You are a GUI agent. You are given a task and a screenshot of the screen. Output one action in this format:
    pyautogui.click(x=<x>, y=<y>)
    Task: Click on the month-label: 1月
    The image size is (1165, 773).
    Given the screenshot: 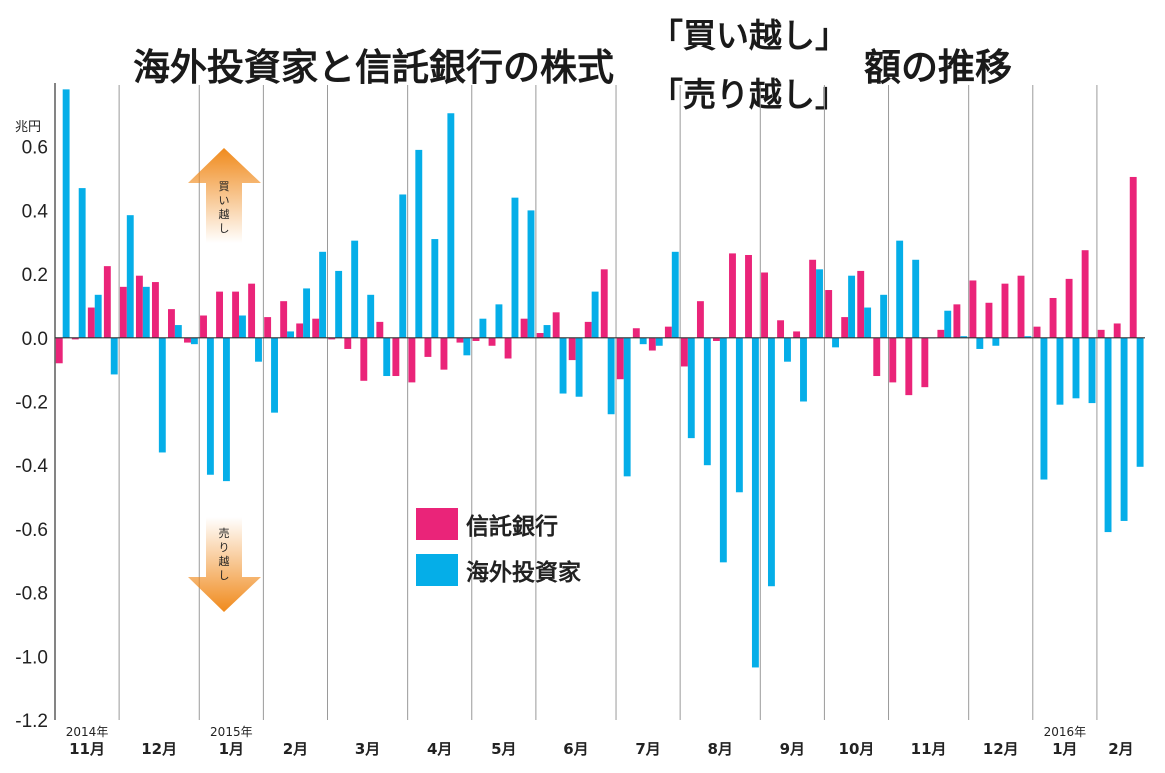 What is the action you would take?
    pyautogui.click(x=231, y=749)
    